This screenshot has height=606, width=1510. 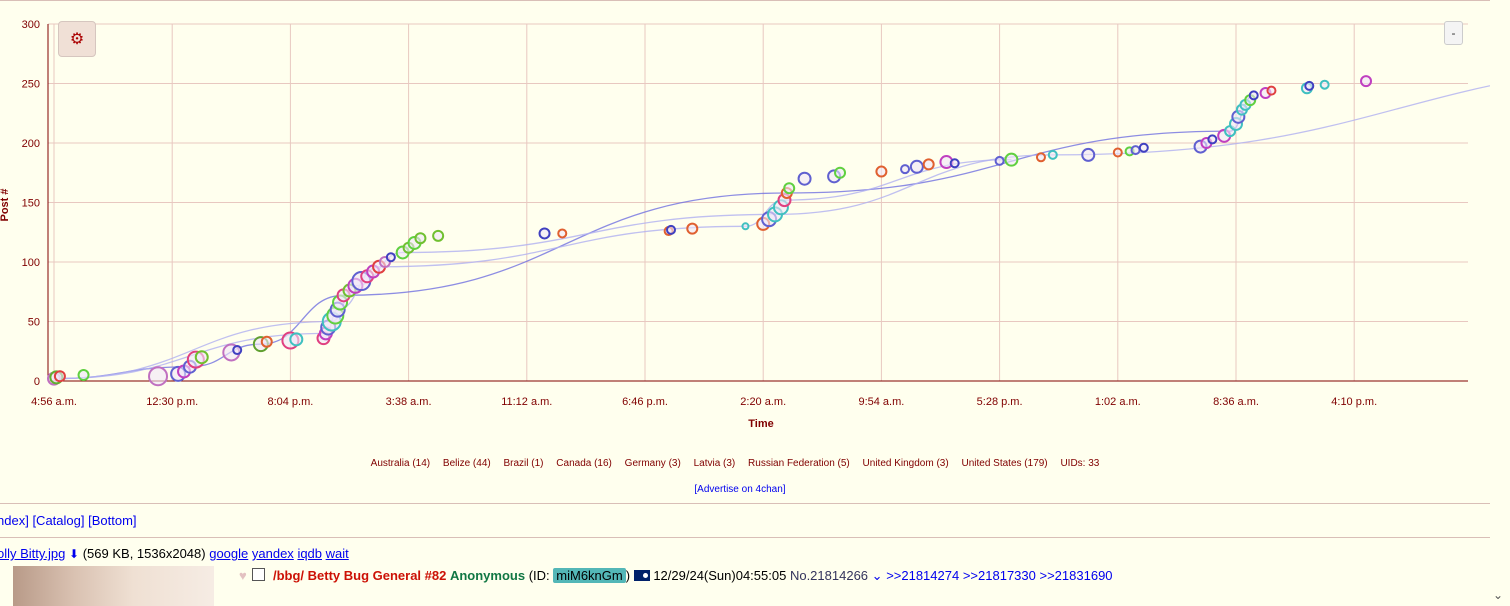 What do you see at coordinates (400, 463) in the screenshot?
I see `legend-item-australia: Australia (14)` at bounding box center [400, 463].